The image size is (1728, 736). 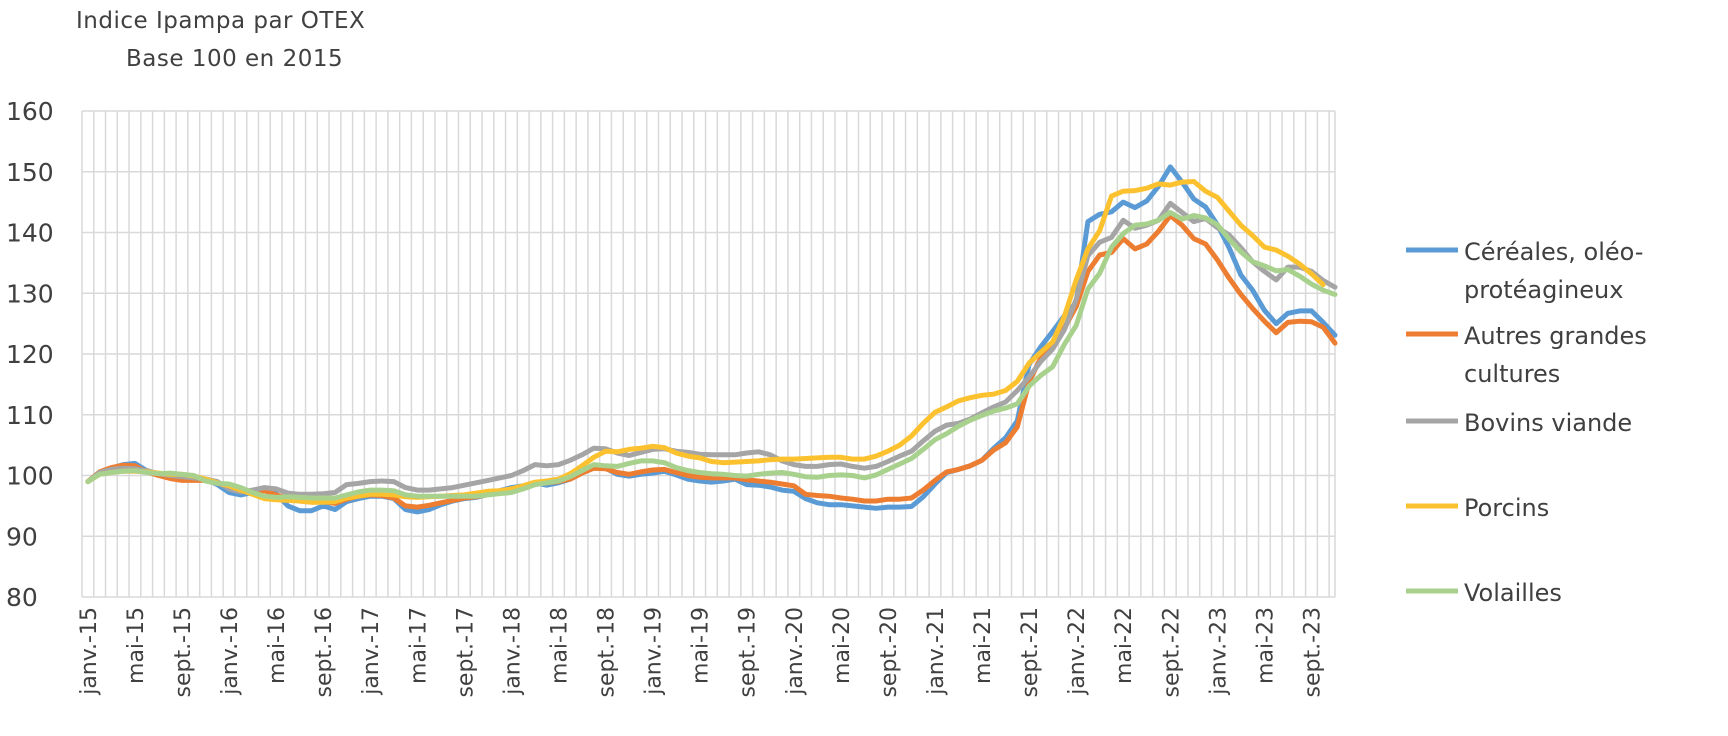 I want to click on y-tick-label: 100, so click(x=30, y=476).